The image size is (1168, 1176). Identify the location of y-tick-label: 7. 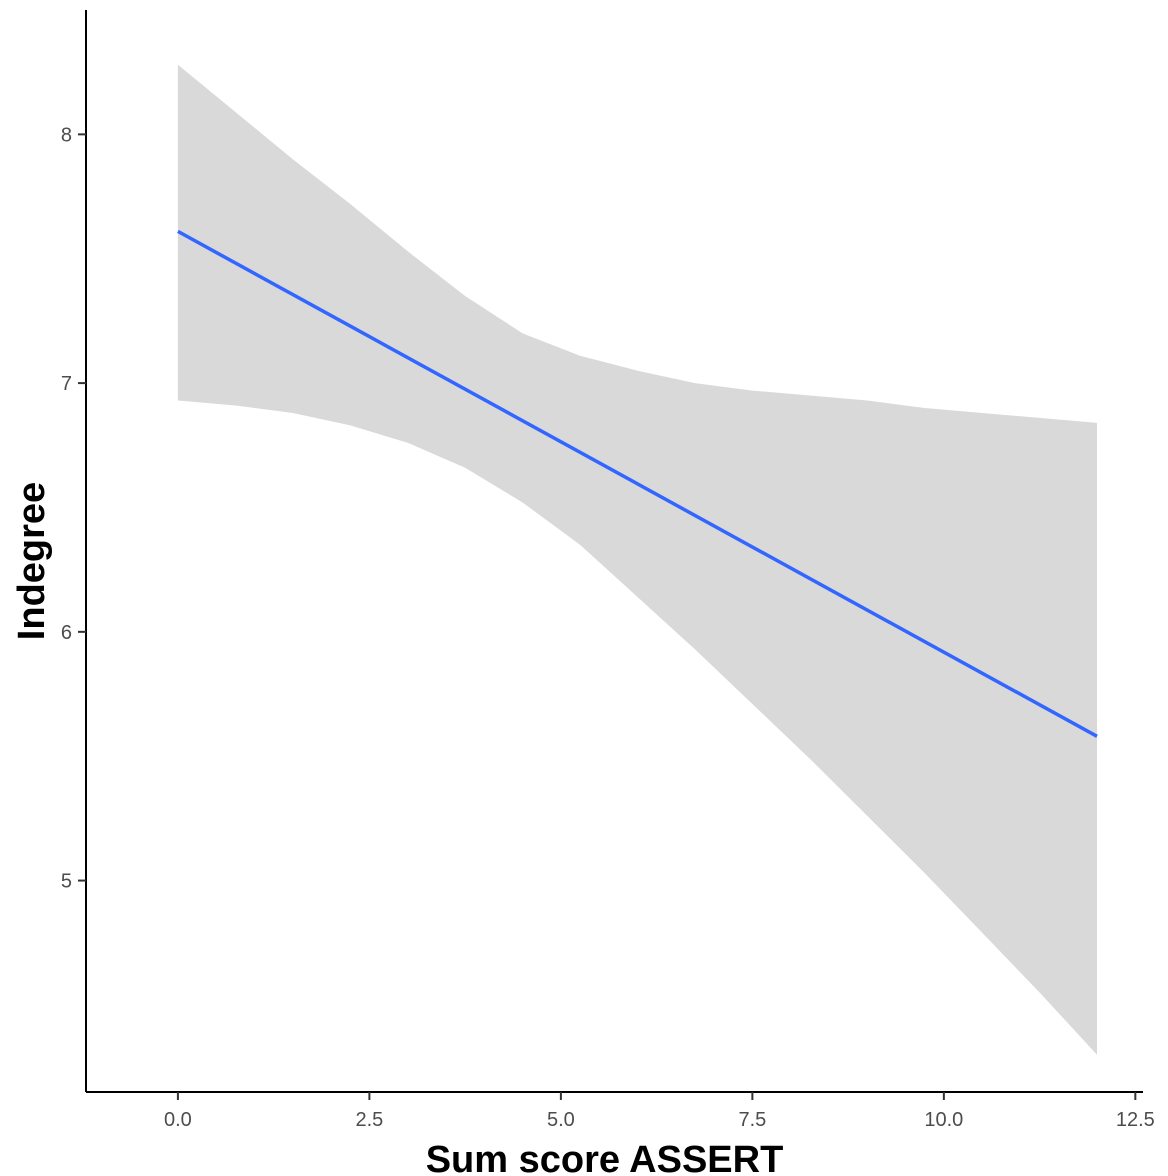
(66, 384).